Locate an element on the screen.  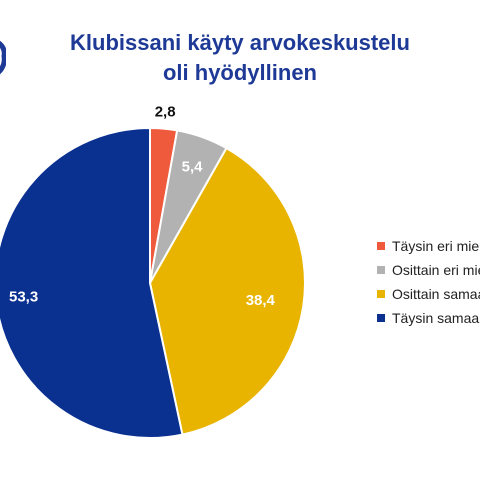
logo-icon is located at coordinates (3, 57).